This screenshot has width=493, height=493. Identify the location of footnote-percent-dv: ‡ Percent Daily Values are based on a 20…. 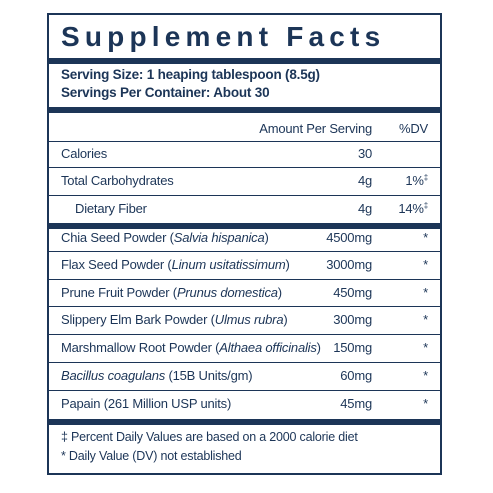
(209, 437).